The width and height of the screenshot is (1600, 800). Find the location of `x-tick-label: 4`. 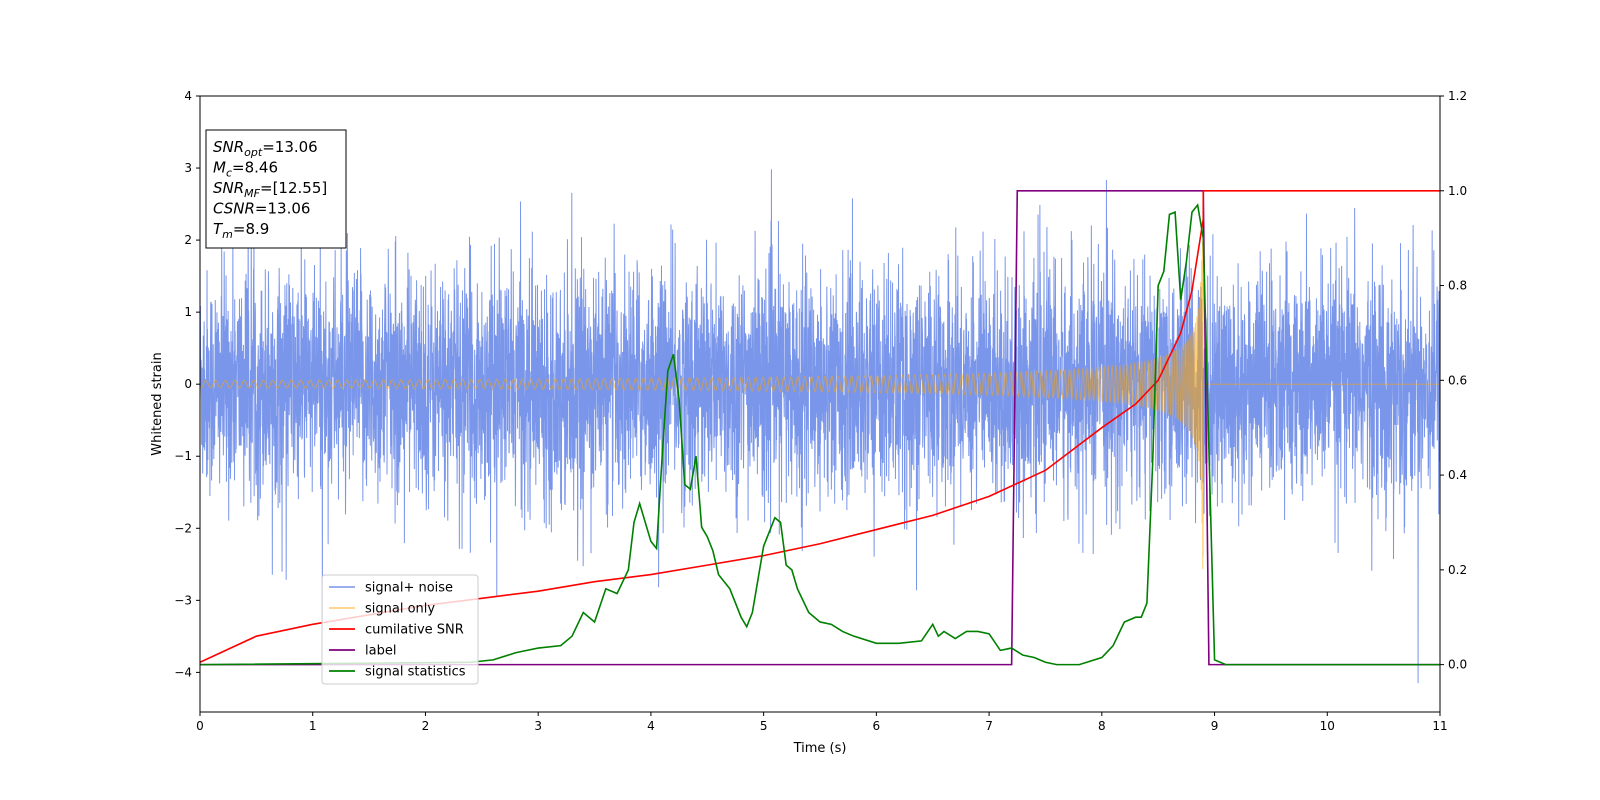

x-tick-label: 4 is located at coordinates (651, 726).